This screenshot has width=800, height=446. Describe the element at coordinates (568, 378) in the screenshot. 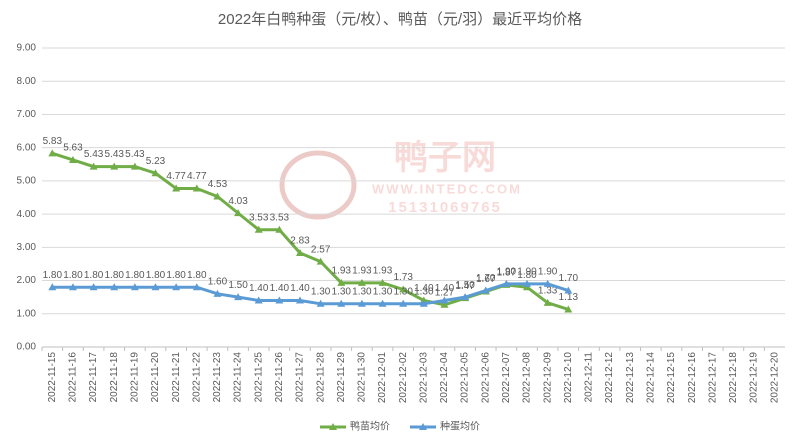

I see `x-tick-label: 2022-12-10` at that location.